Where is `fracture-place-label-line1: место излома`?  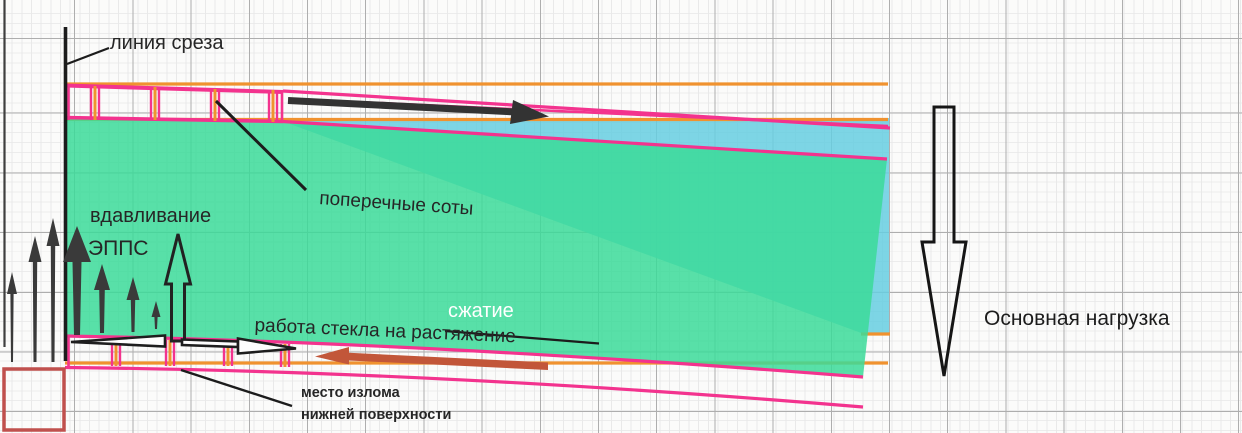 fracture-place-label-line1: место излома is located at coordinates (350, 393).